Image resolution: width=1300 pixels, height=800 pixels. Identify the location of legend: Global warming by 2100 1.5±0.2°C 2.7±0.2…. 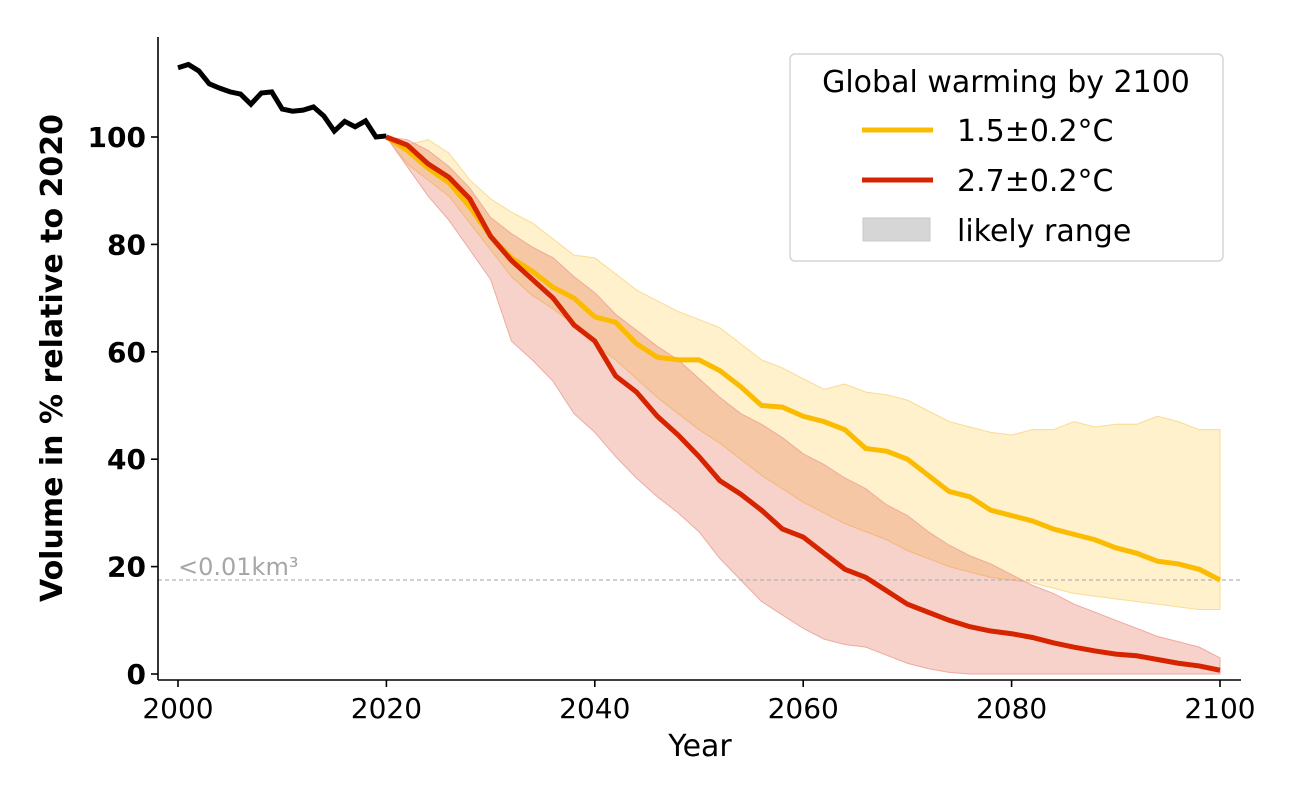
(1006, 157).